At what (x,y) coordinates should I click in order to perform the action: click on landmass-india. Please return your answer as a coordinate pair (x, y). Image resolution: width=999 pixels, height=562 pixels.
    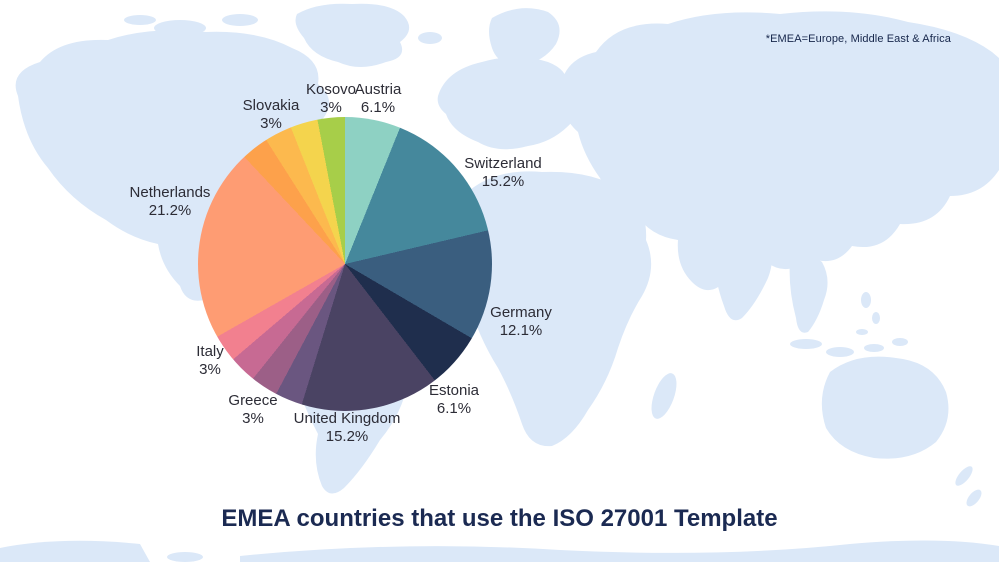
    Looking at the image, I should click on (742, 276).